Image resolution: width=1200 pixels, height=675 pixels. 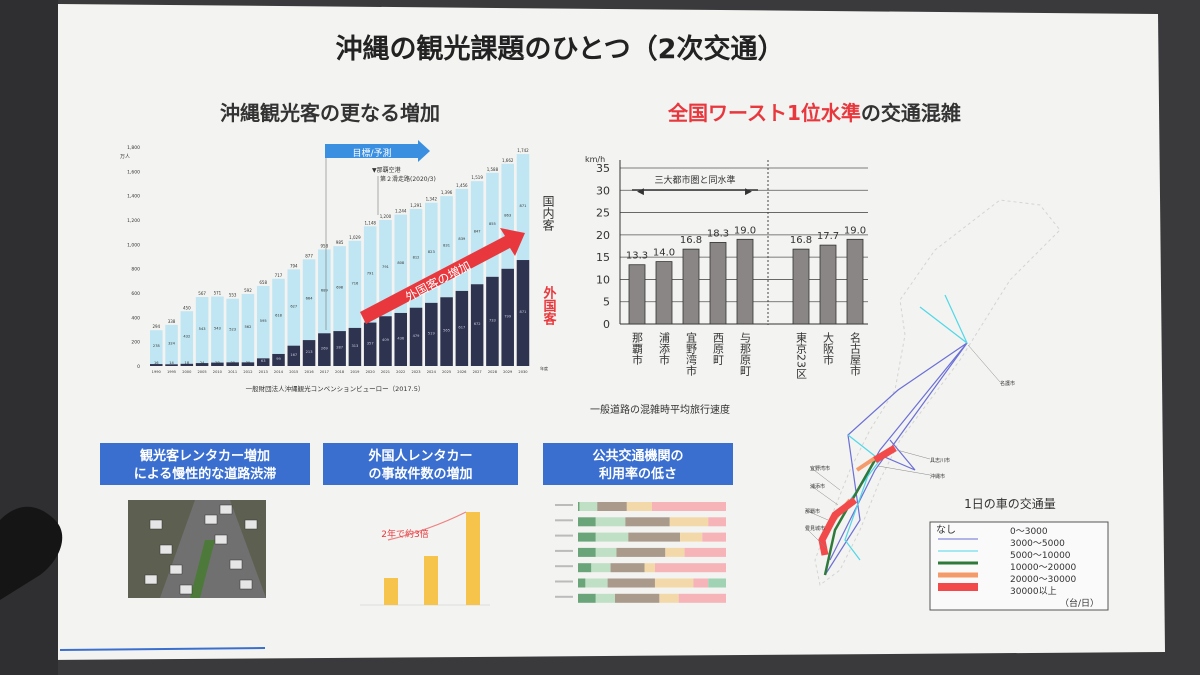 What do you see at coordinates (339, 348) in the screenshot?
I see `foreign-value-label: 287` at bounding box center [339, 348].